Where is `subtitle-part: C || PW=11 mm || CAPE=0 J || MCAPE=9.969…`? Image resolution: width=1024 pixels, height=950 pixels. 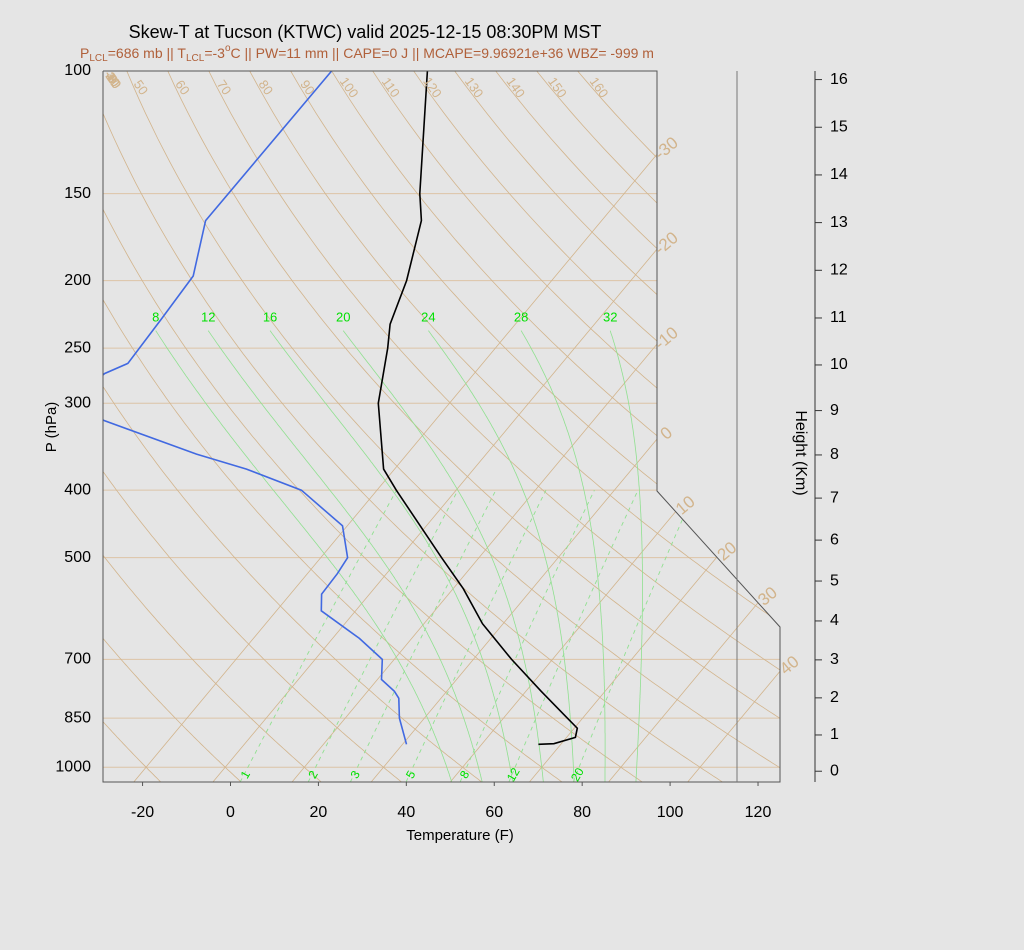 subtitle-part: C || PW=11 mm || CAPE=0 J || MCAPE=9.969… is located at coordinates (442, 53).